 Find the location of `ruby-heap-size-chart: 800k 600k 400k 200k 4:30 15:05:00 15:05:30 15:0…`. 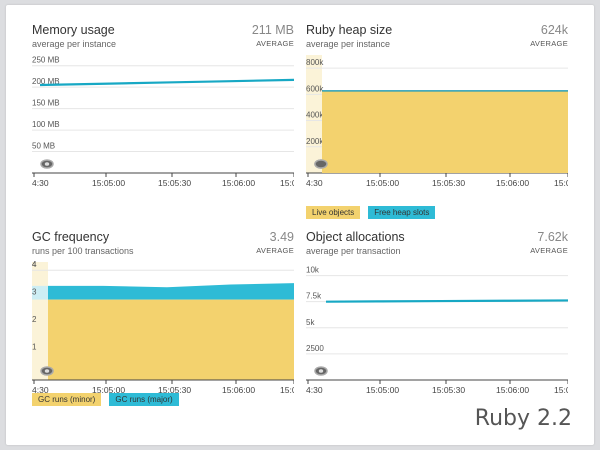

ruby-heap-size-chart: 800k 600k 400k 200k 4:30 15:05:00 15:05:30 15:0… is located at coordinates (437, 128).